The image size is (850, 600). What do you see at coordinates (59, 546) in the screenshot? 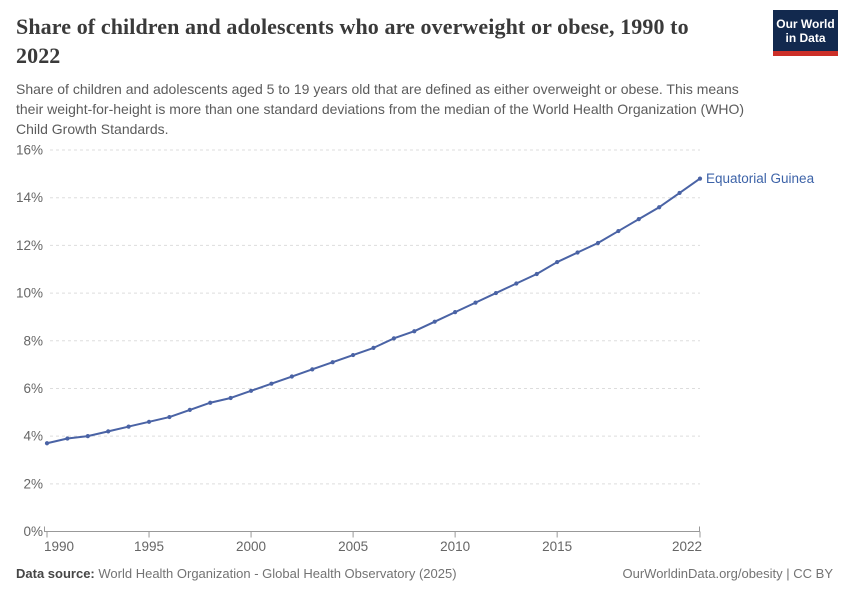
I see `x-axis-tick-label: 1990` at bounding box center [59, 546].